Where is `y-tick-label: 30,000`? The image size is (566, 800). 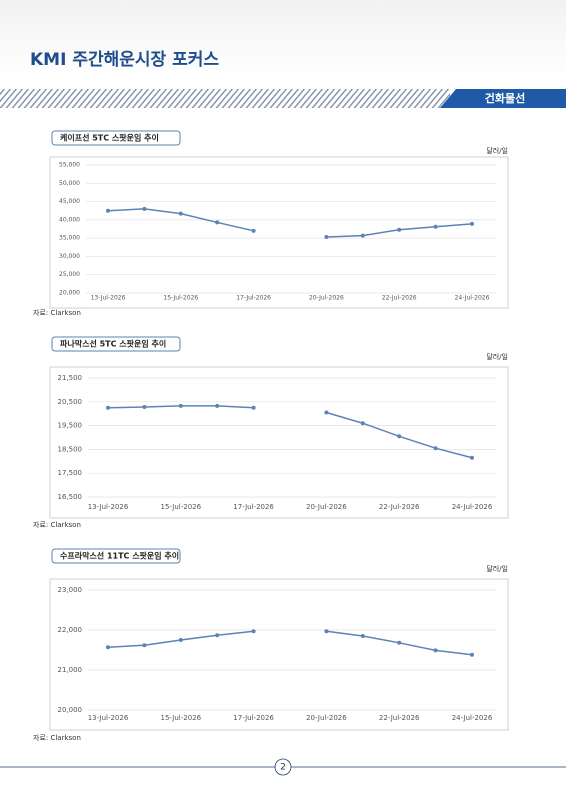 y-tick-label: 30,000 is located at coordinates (69, 256).